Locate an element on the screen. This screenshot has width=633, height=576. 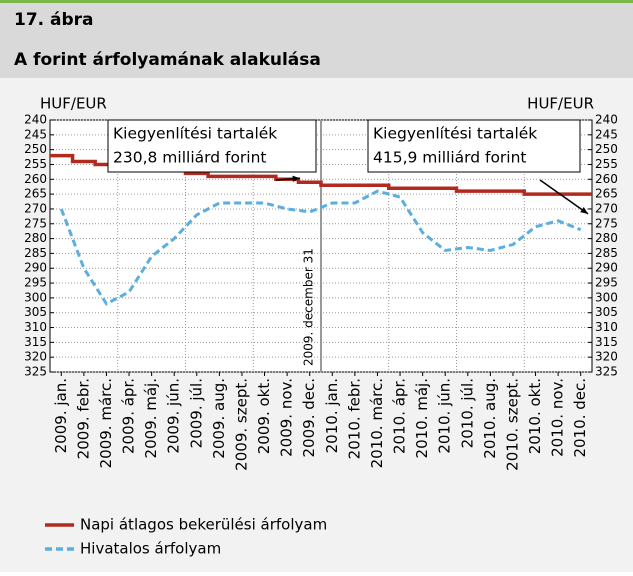
x-tick-label: 2010. dec. is located at coordinates (580, 417).